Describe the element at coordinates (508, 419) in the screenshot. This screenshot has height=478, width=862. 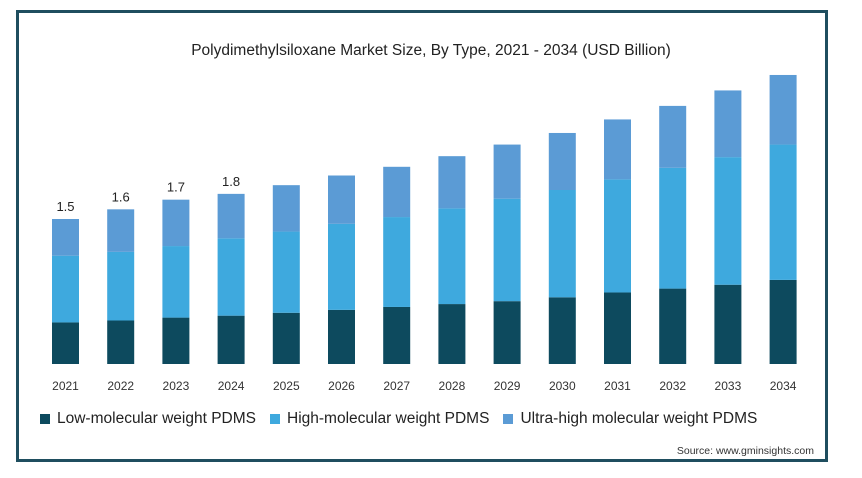
I see `legend-swatch-ultra` at that location.